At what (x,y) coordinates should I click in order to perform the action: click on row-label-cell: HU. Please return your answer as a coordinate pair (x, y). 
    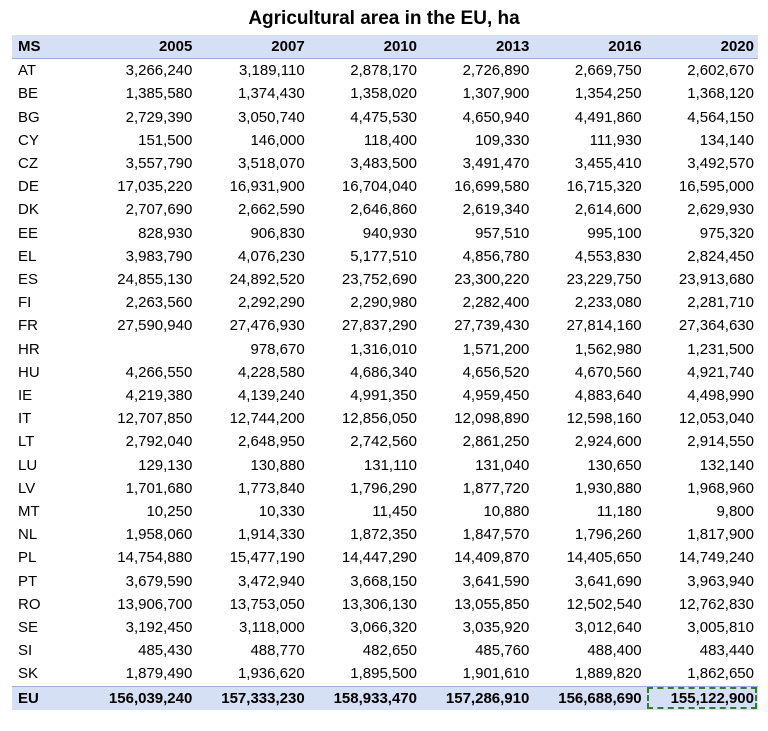
    Looking at the image, I should click on (29, 372).